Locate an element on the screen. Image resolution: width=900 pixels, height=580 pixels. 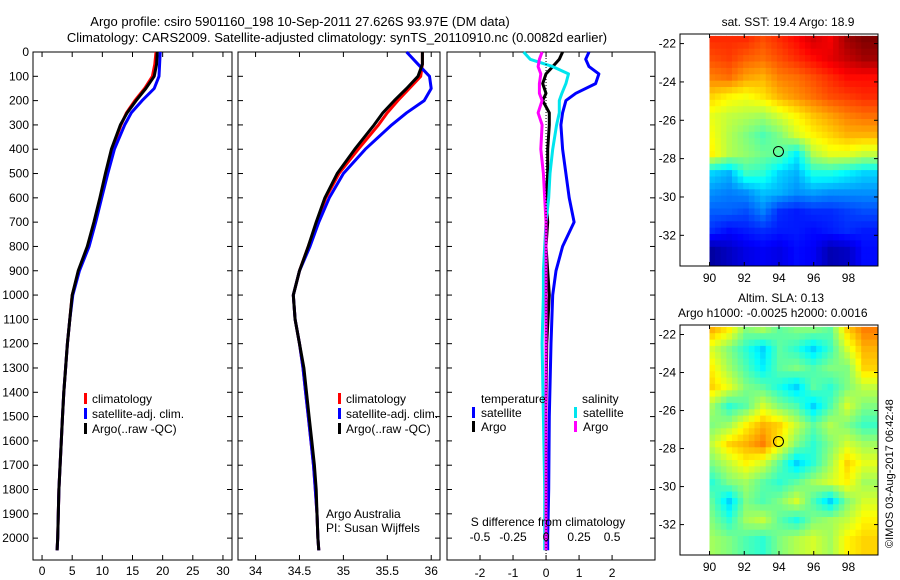
x-tick-label: 92 is located at coordinates (745, 278).